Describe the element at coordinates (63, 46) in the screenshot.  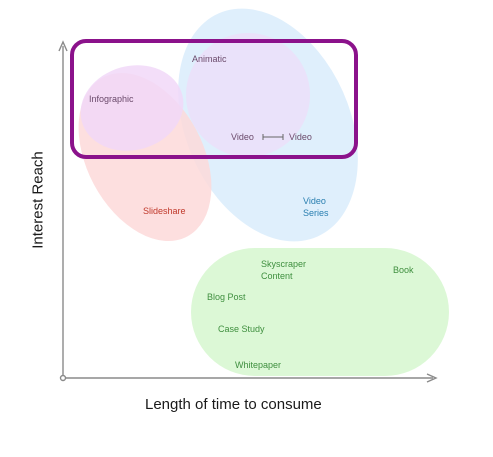
I see `y-axis-arrow` at that location.